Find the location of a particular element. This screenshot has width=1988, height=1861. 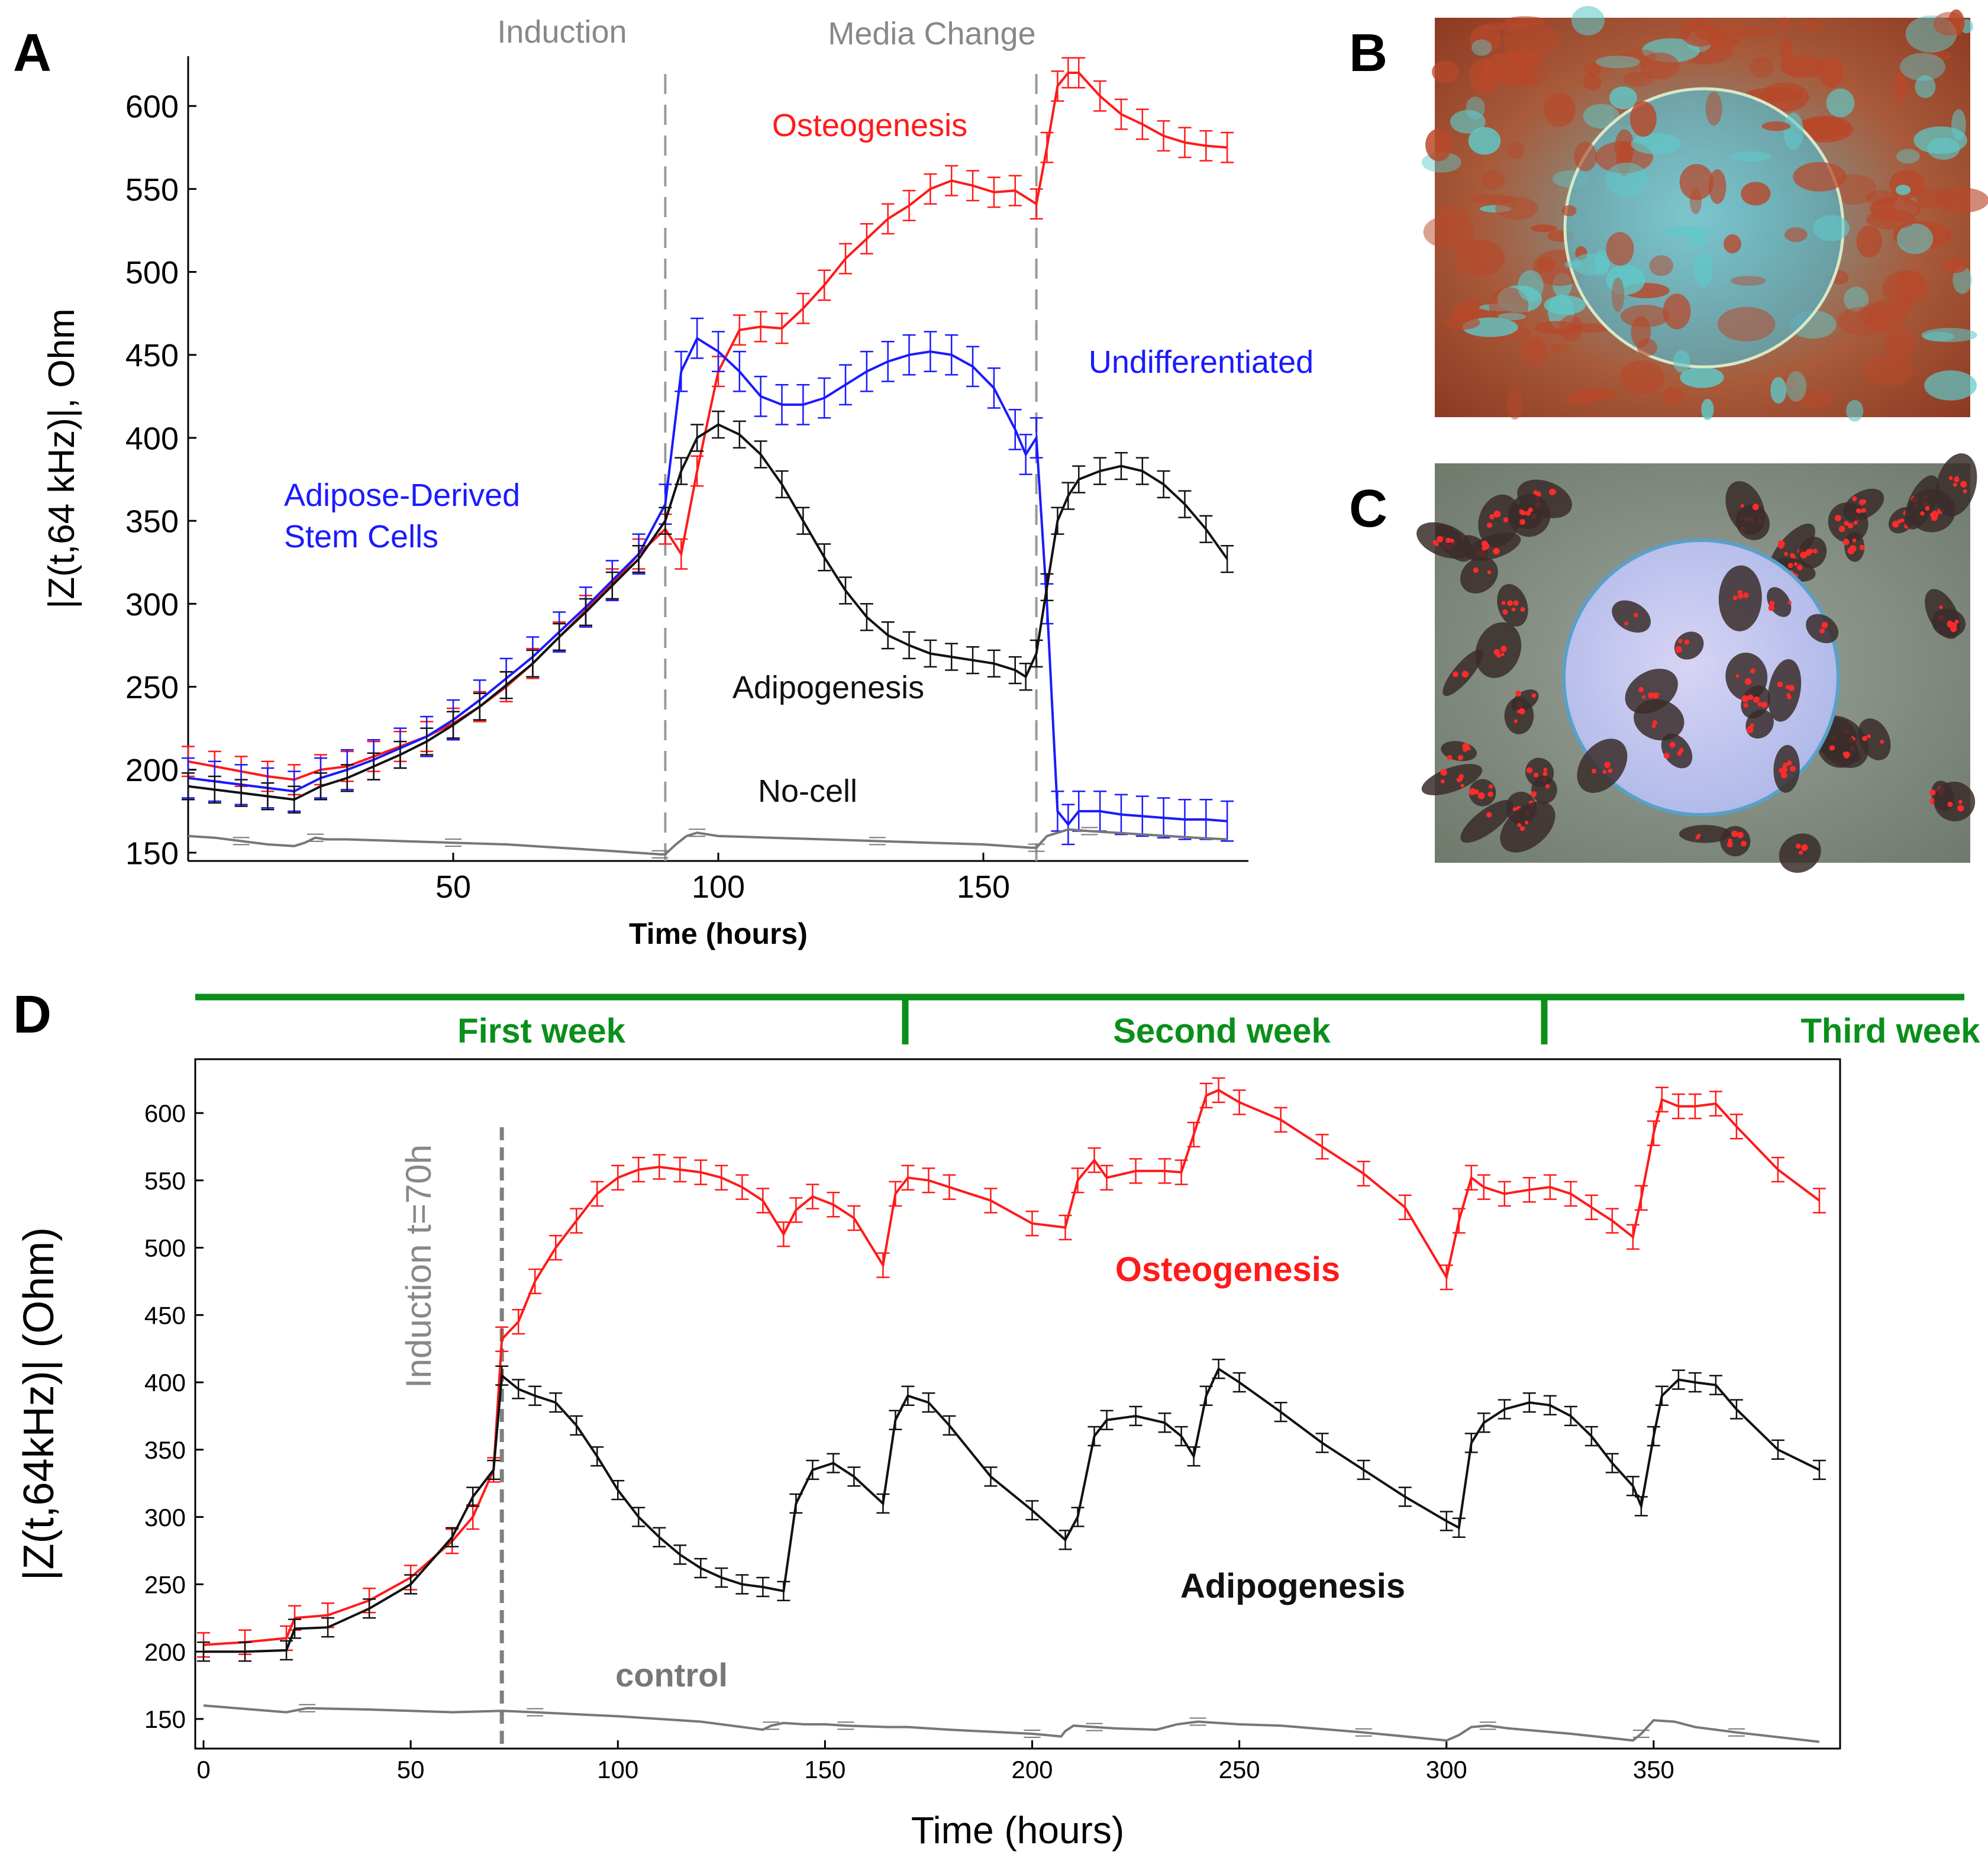

micrograph-c is located at coordinates (1696, 663).